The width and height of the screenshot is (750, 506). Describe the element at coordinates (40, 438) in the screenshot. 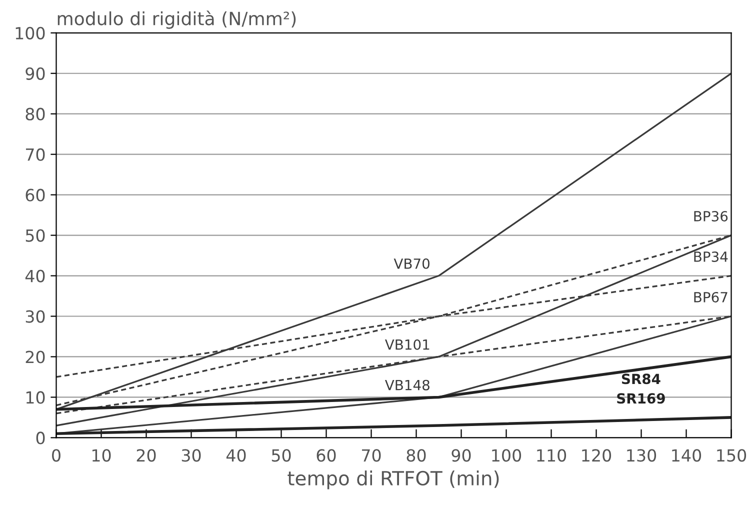

I see `y-tick-label: 0` at that location.